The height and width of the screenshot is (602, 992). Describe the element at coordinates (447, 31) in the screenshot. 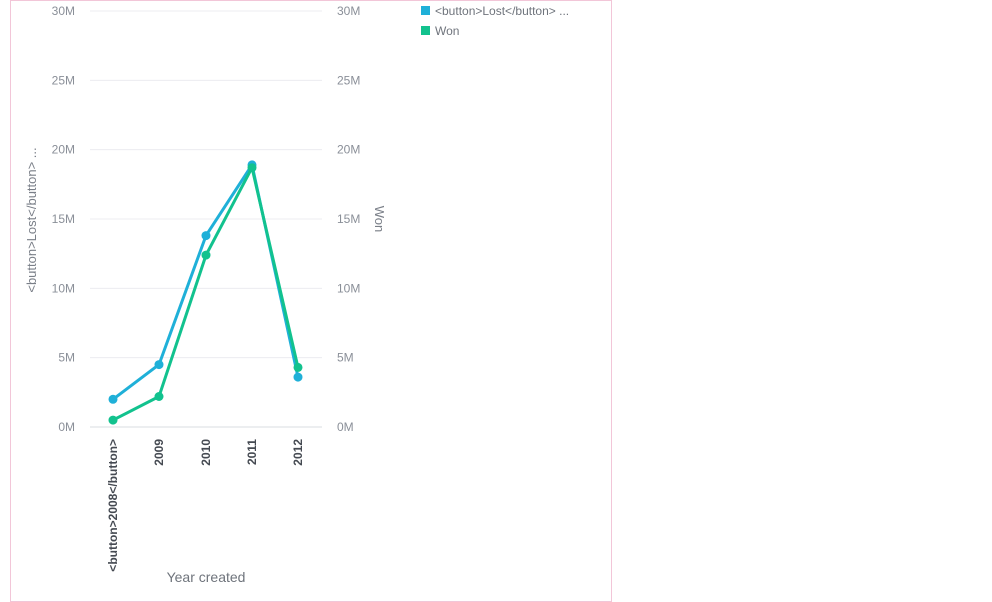

I see `legend-label: Won` at that location.